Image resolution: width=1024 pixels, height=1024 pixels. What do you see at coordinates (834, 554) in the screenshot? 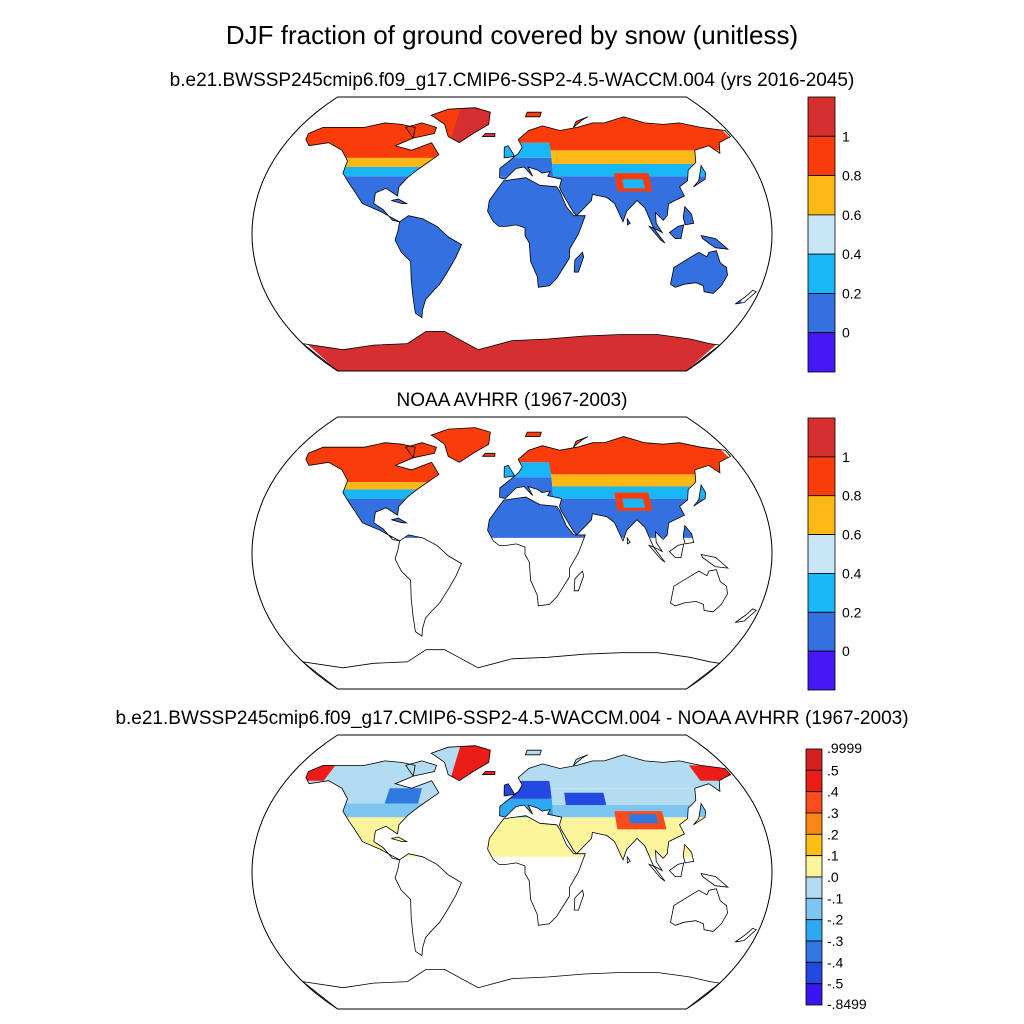
I see `colorbar-2: 1 0.8 0.6 0.4 0.2 0` at bounding box center [834, 554].